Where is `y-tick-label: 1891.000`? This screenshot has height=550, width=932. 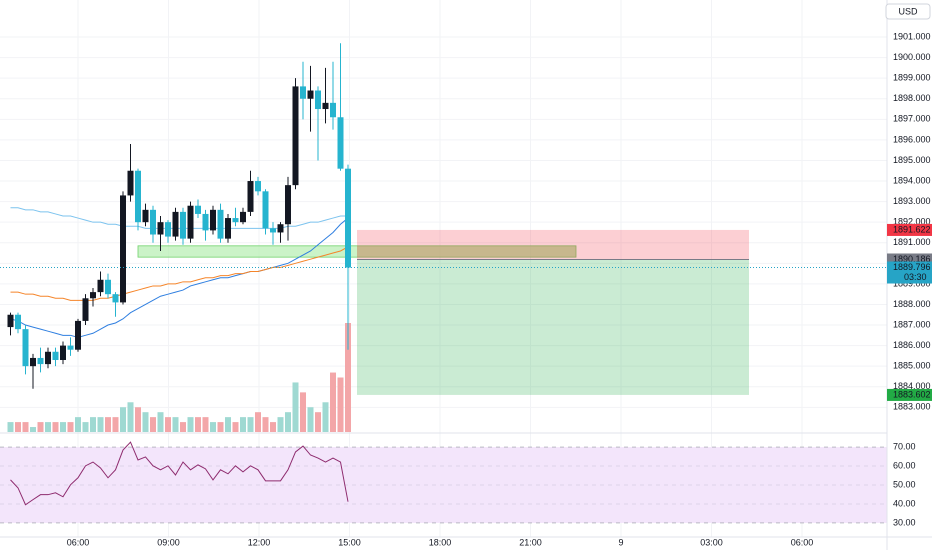
y-tick-label: 1891.000 is located at coordinates (912, 242).